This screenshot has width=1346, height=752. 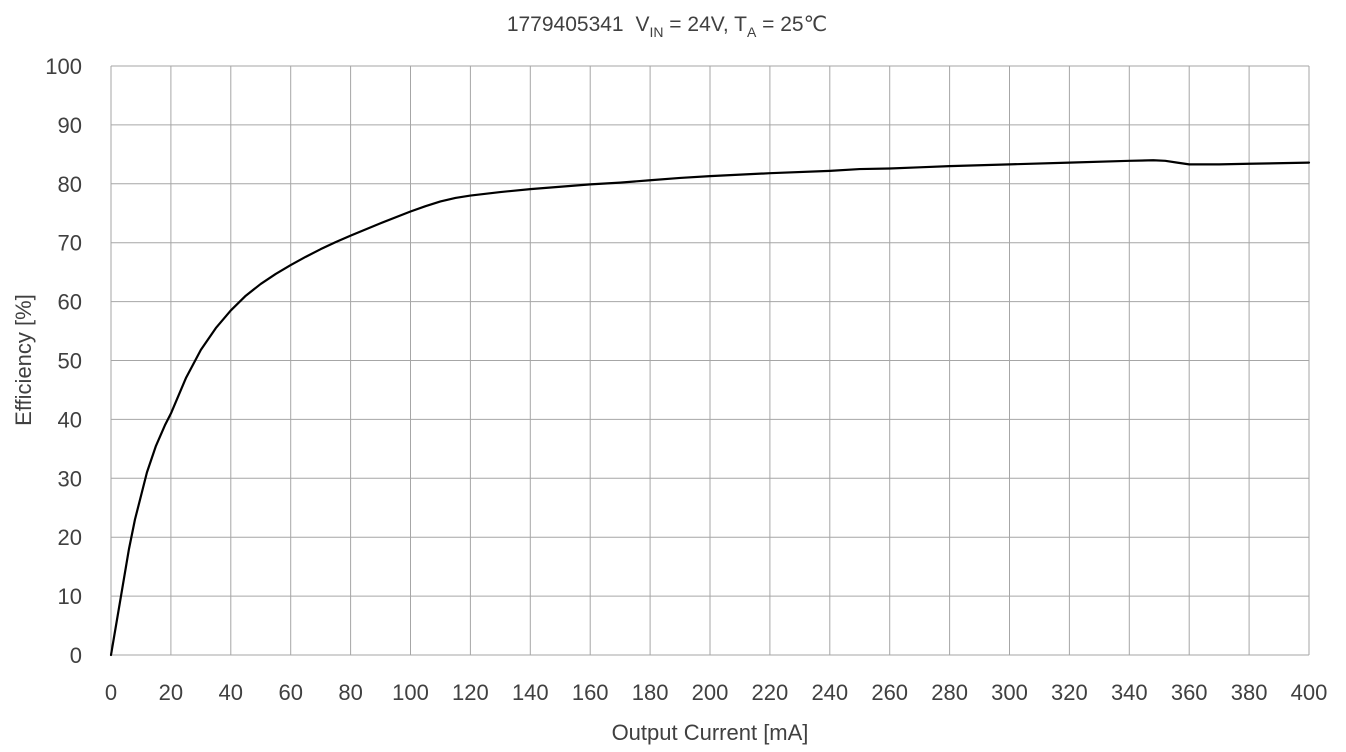 I want to click on x-tick-label: 160, so click(x=590, y=692).